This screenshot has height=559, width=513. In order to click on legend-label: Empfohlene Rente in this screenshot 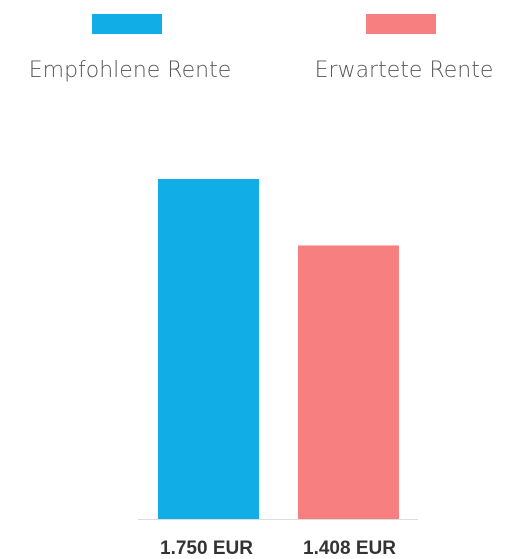, I will do `click(130, 70)`.